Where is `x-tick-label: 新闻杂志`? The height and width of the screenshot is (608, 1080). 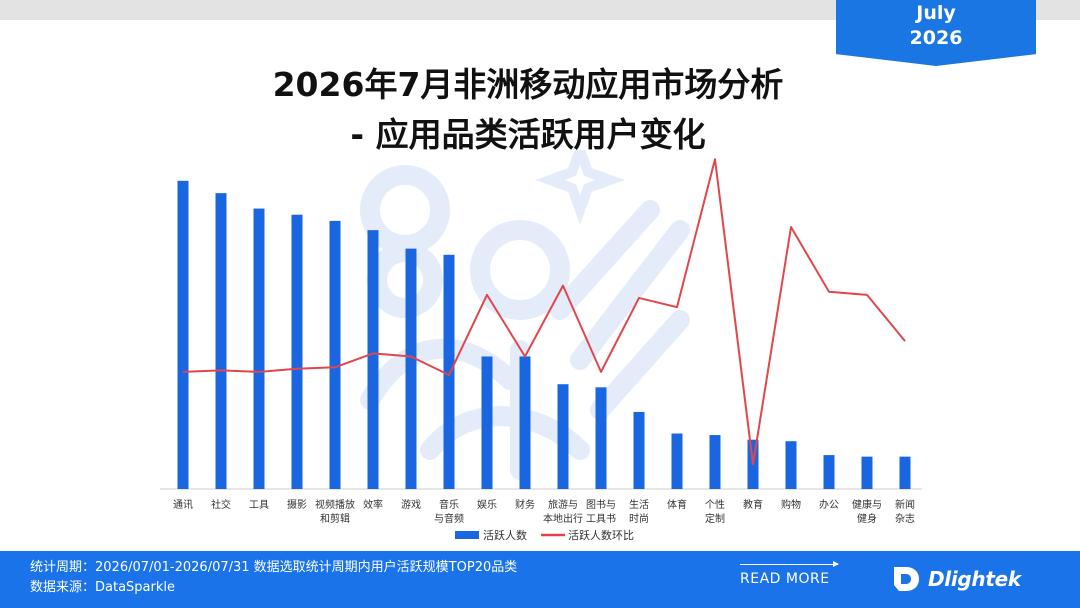 x-tick-label: 新闻杂志 is located at coordinates (905, 511).